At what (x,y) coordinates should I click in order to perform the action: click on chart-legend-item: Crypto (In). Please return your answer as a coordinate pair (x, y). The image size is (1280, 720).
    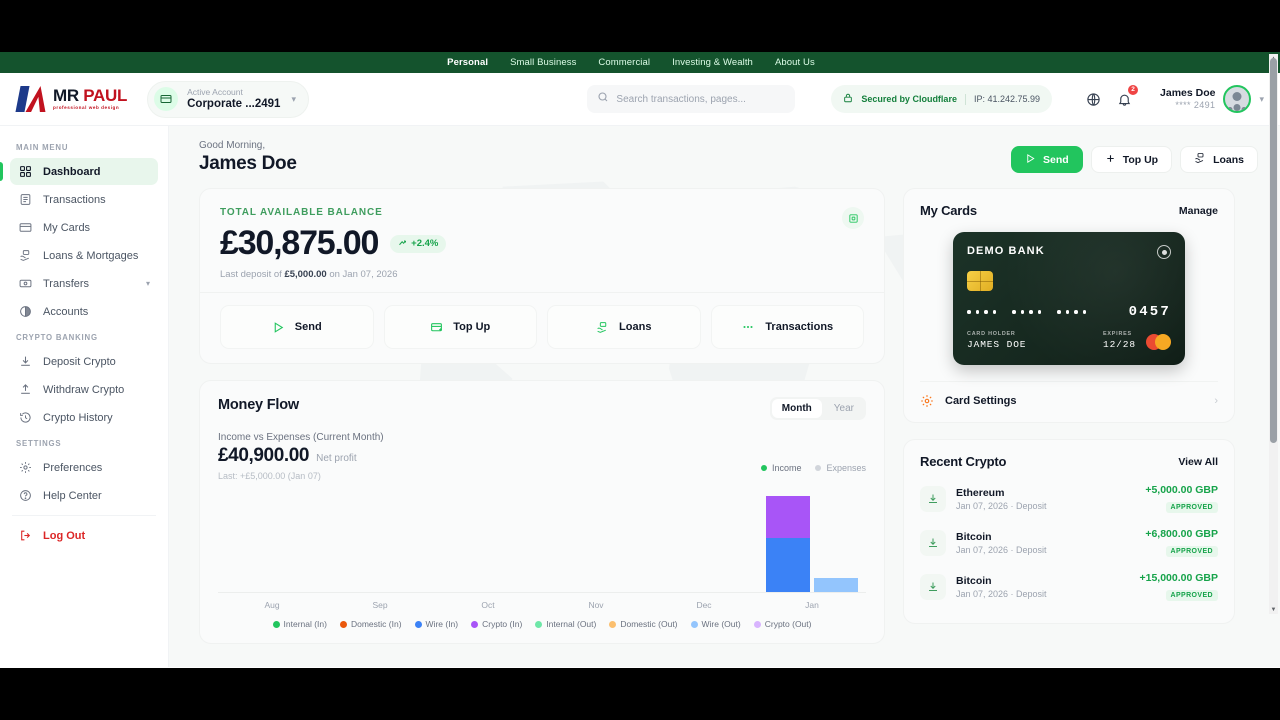
    Looking at the image, I should click on (496, 624).